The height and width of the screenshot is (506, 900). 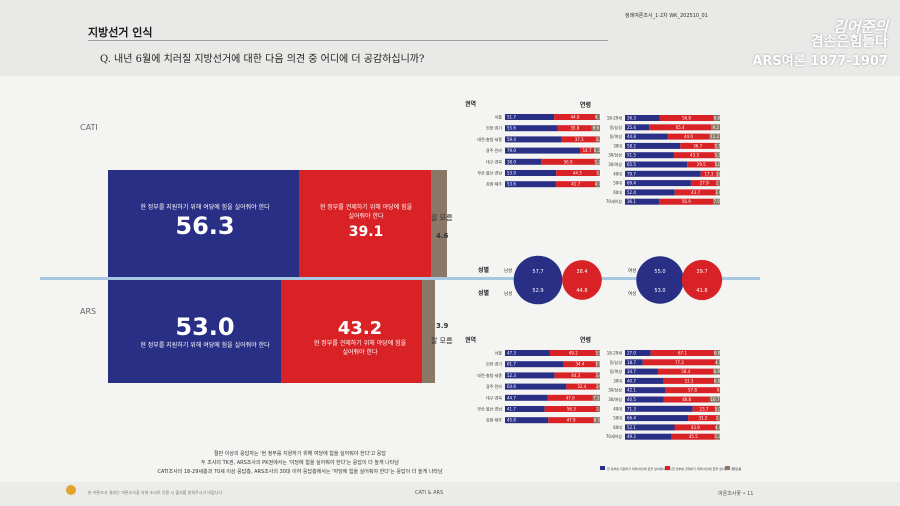 I want to click on ars-region-category-label: 인천·경기, so click(x=494, y=364).